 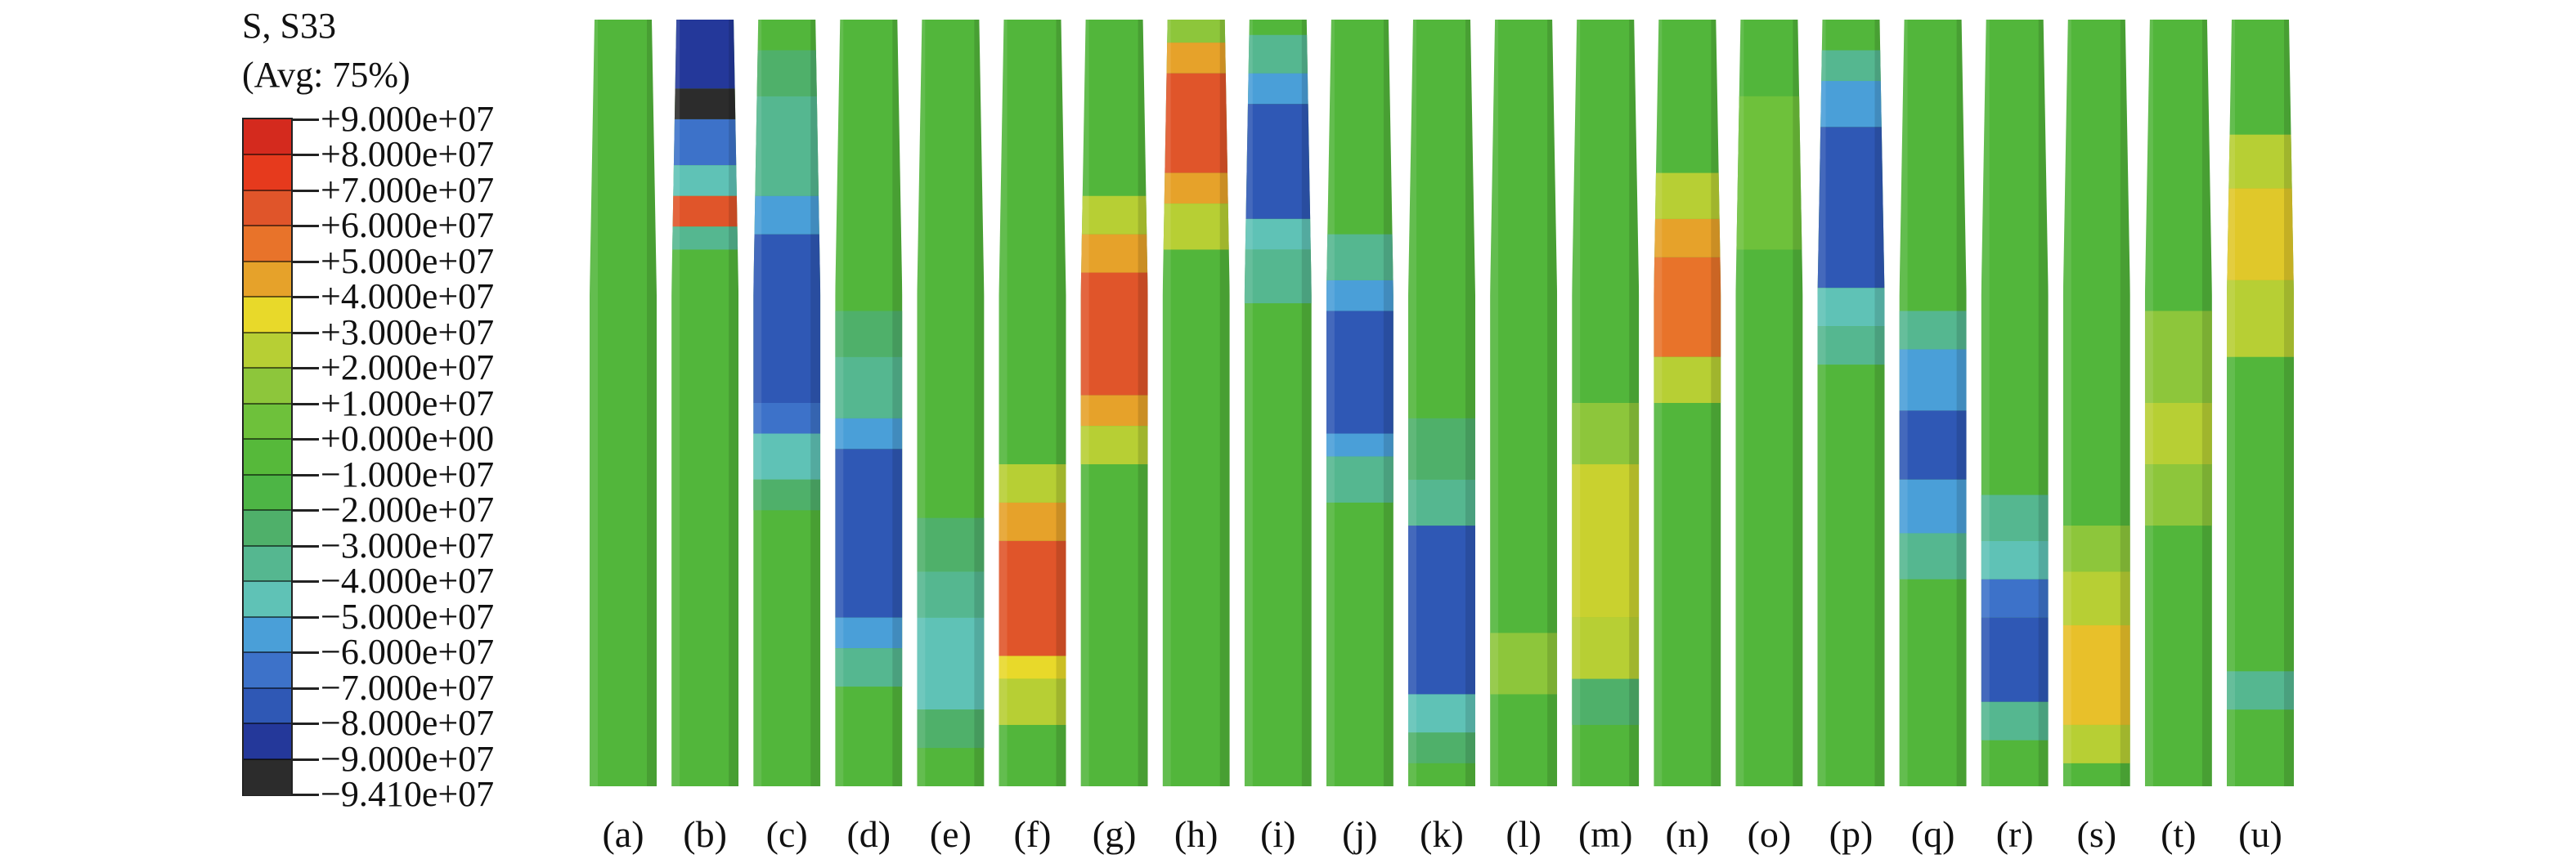 I want to click on colorbar-tick-label: −9.000e+07, so click(x=408, y=759).